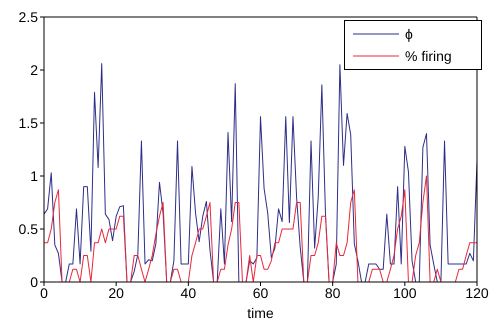 This screenshot has height=330, width=498. I want to click on x-tick-label: 100, so click(405, 292).